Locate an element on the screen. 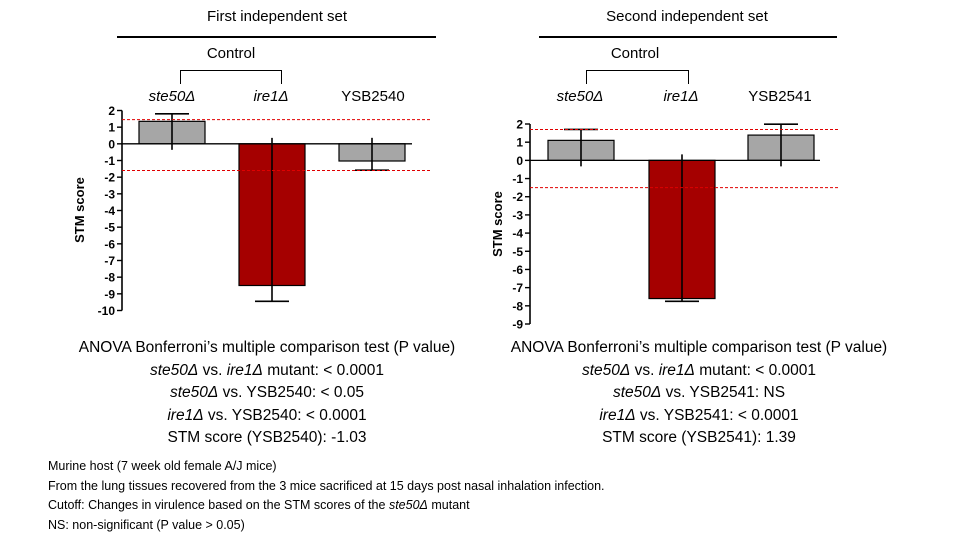 The image size is (960, 535). footnote-host: Murine host (7 week old female A/J mice) is located at coordinates (162, 466).